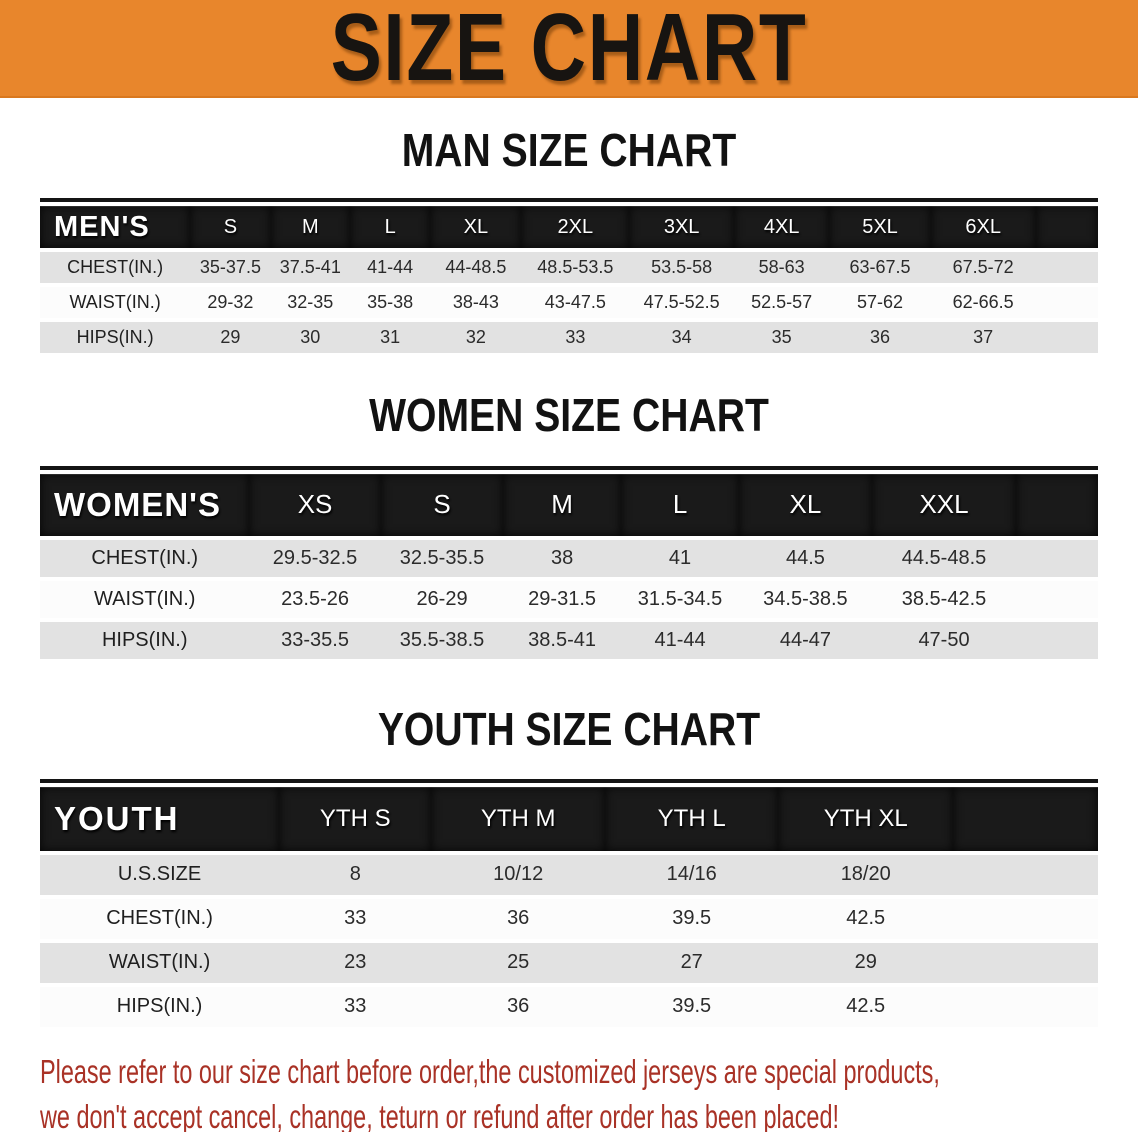  I want to click on measurement-row: HIPS(IN.) 33 36 39.5 42.5, so click(569, 1006).